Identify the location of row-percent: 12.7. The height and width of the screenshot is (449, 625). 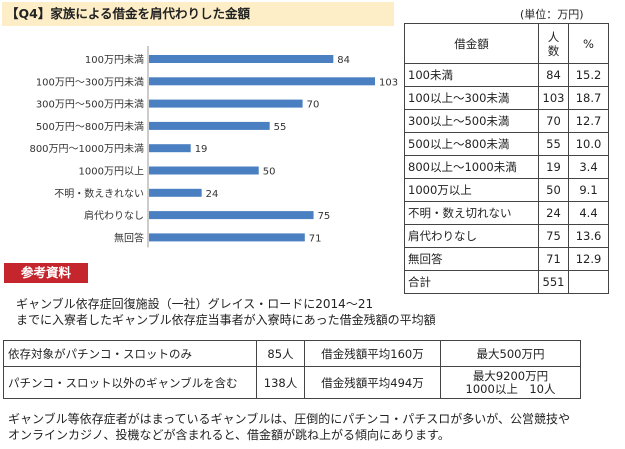
(588, 121).